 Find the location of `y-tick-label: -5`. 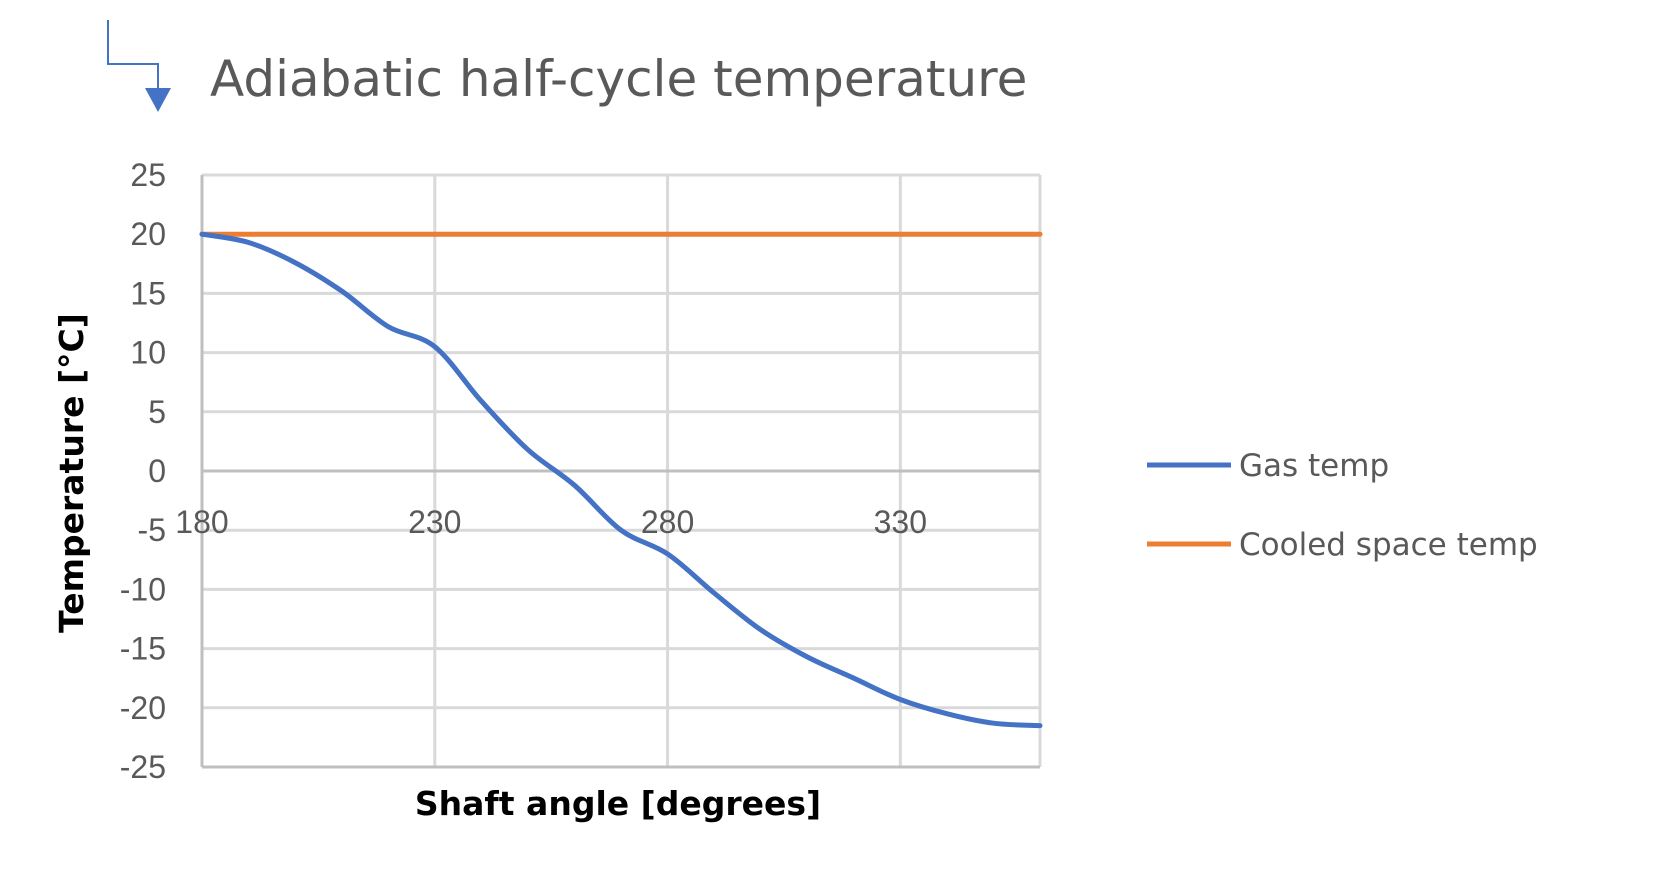

y-tick-label: -5 is located at coordinates (152, 530).